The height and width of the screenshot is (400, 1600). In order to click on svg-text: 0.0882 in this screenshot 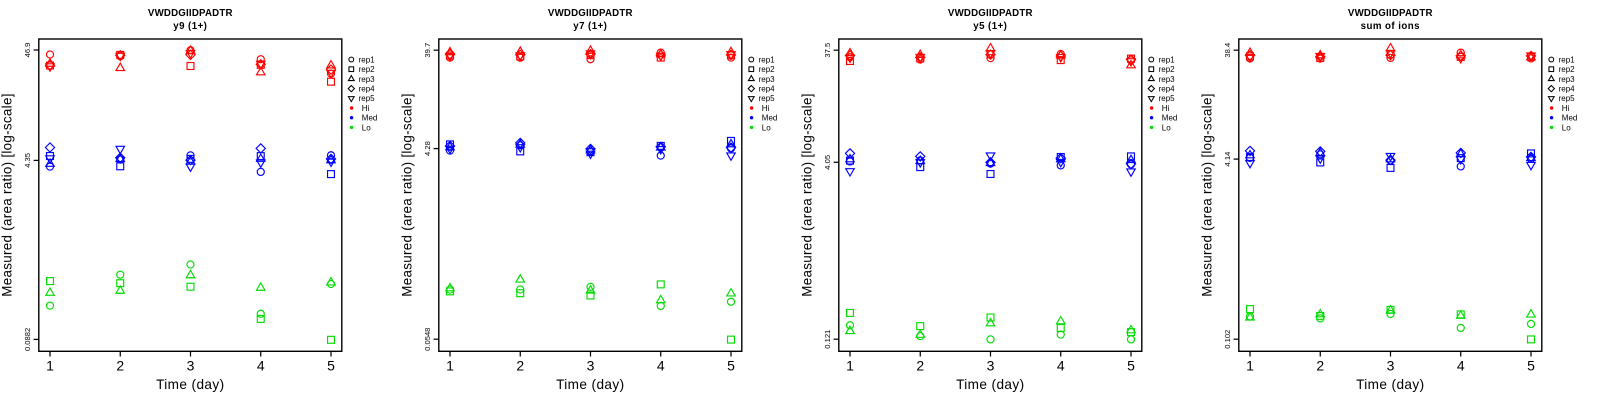, I will do `click(27, 339)`.